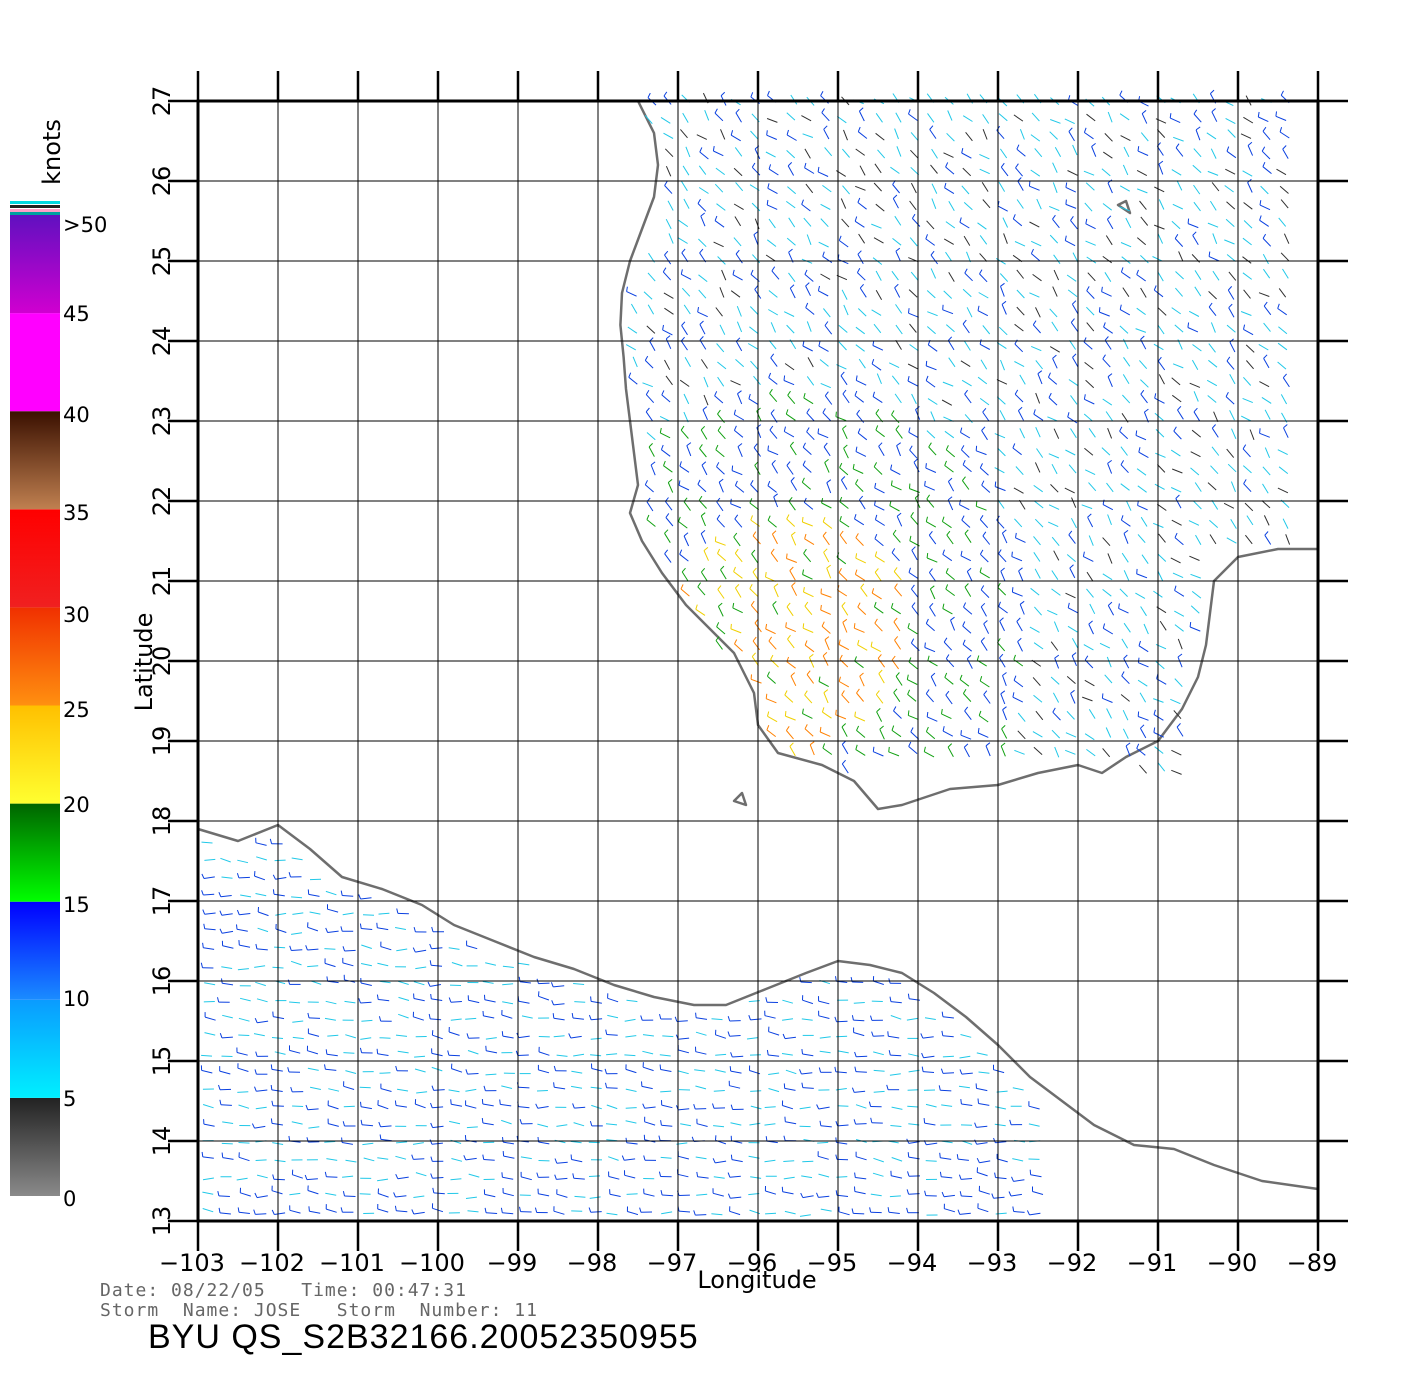 The width and height of the screenshot is (1420, 1400). I want to click on latitude-tick-label: 21, so click(162, 581).